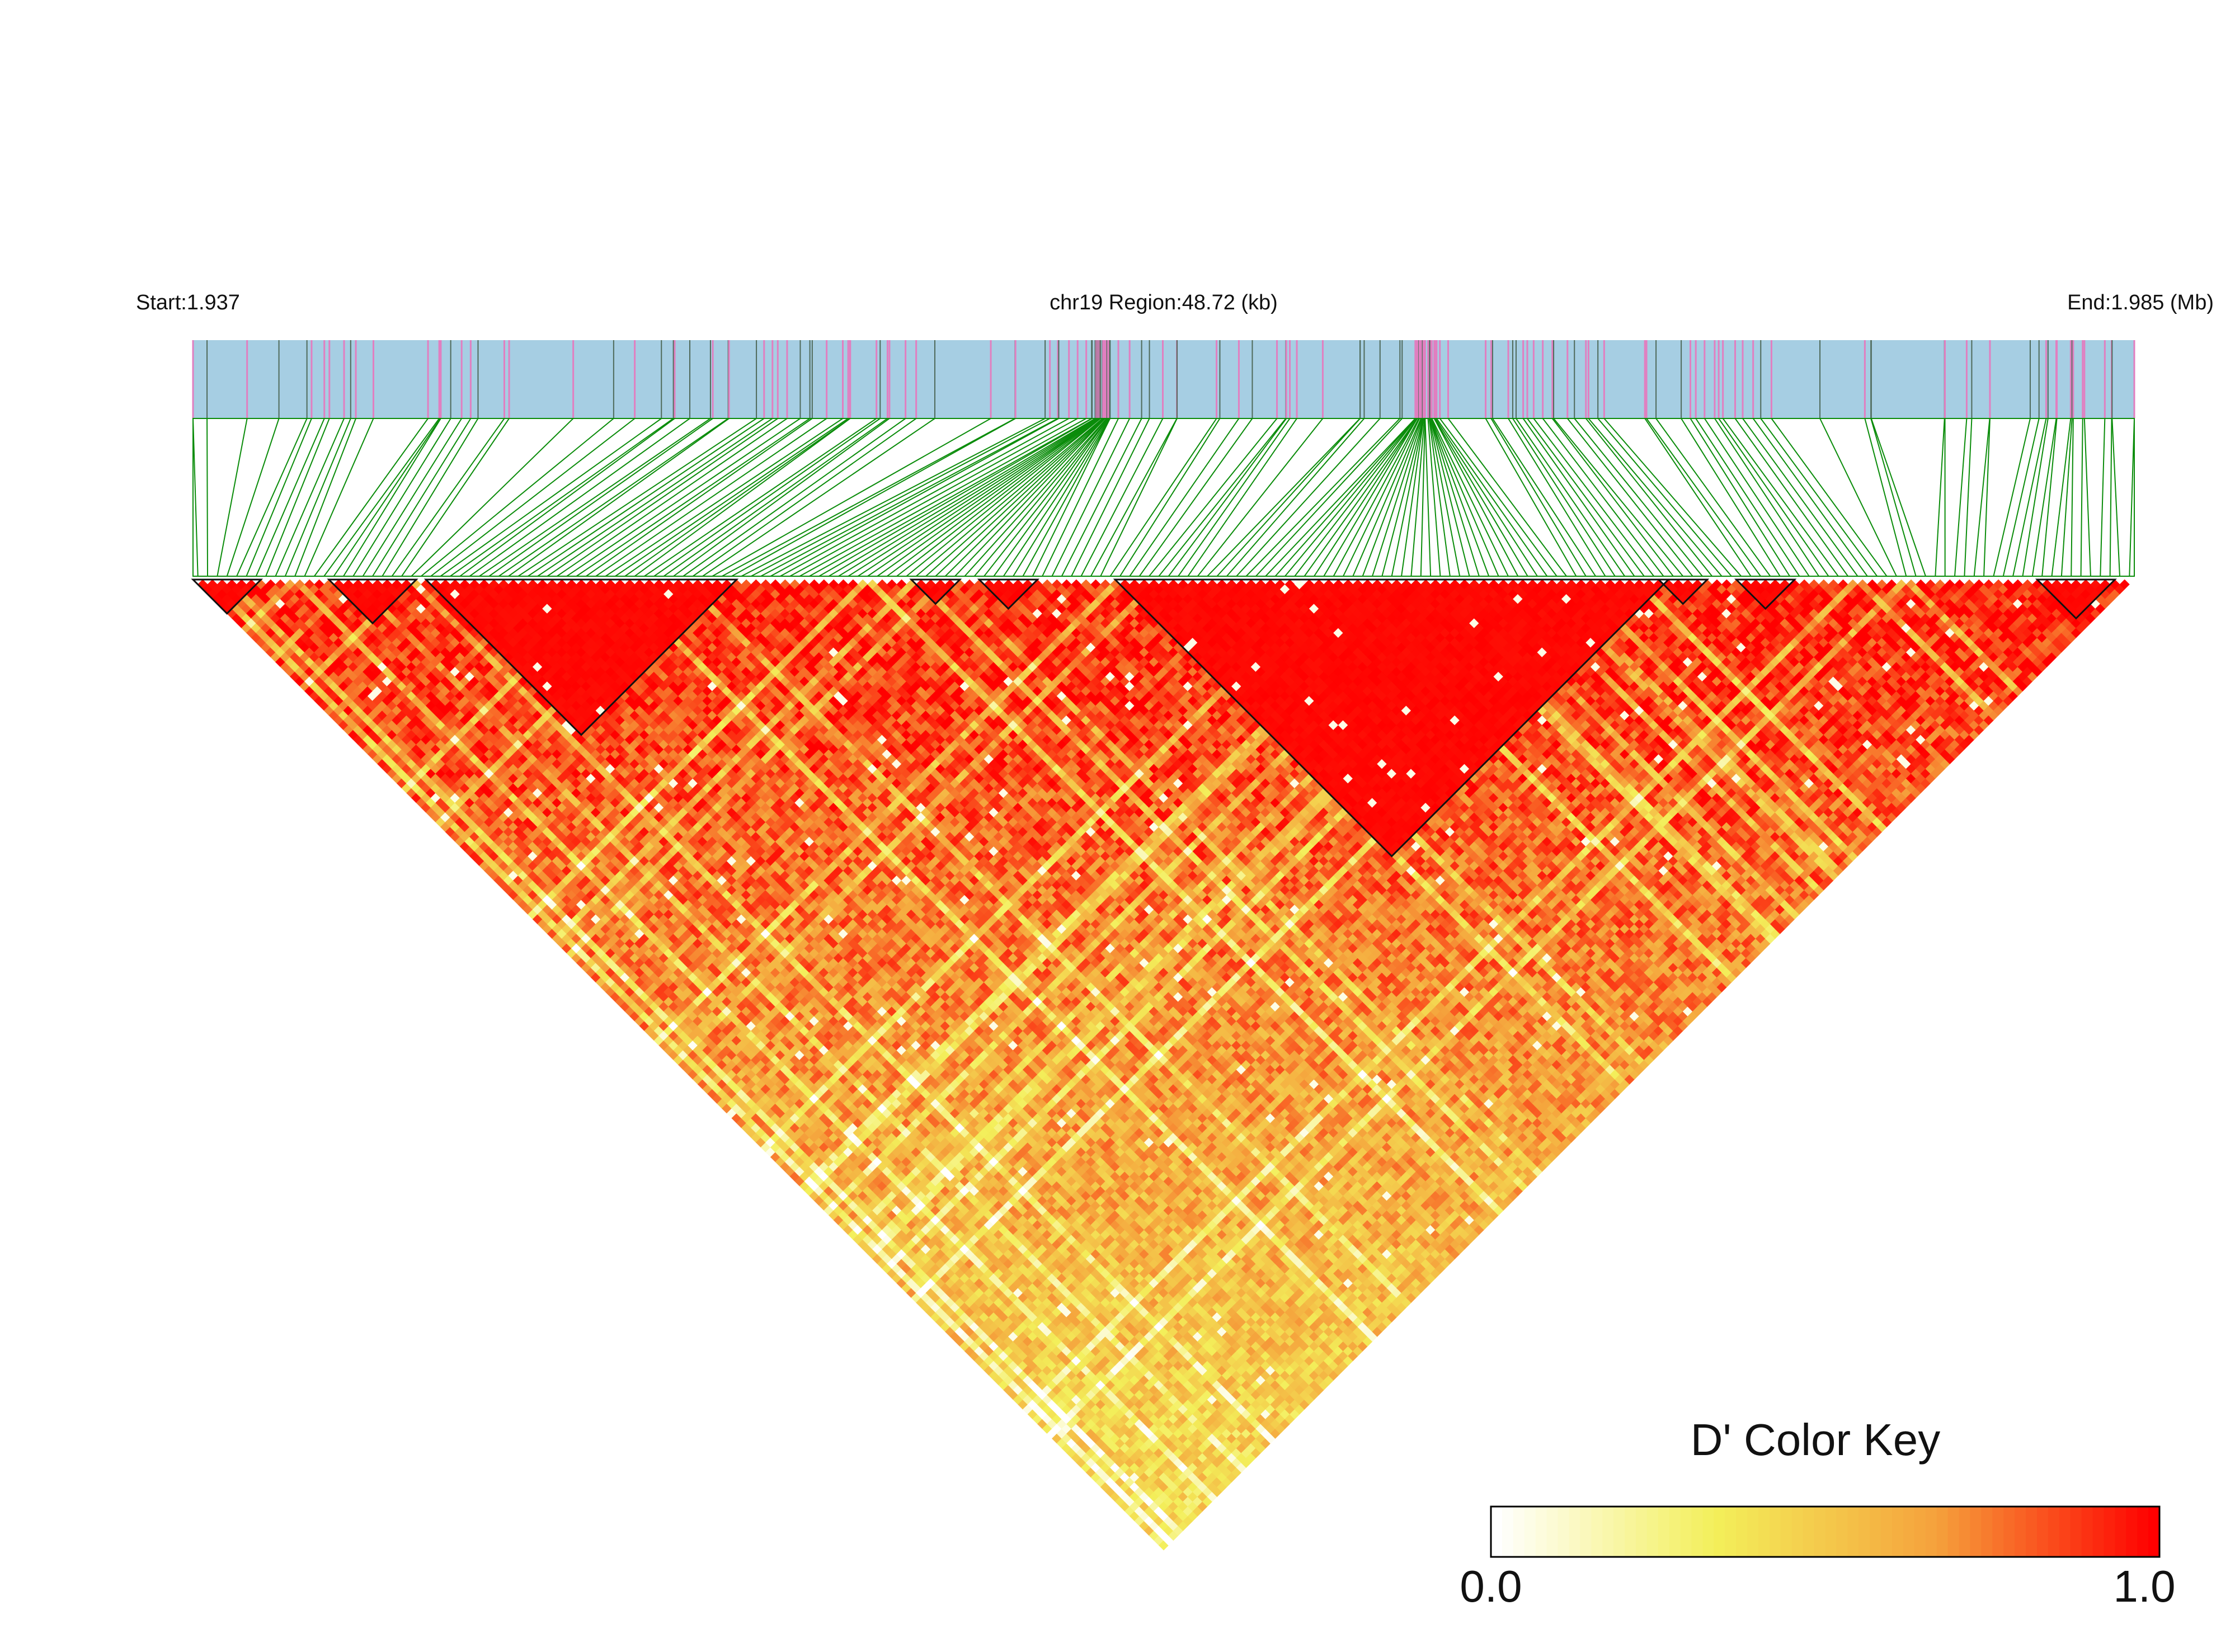  What do you see at coordinates (1163, 379) in the screenshot?
I see `snp-position-track` at bounding box center [1163, 379].